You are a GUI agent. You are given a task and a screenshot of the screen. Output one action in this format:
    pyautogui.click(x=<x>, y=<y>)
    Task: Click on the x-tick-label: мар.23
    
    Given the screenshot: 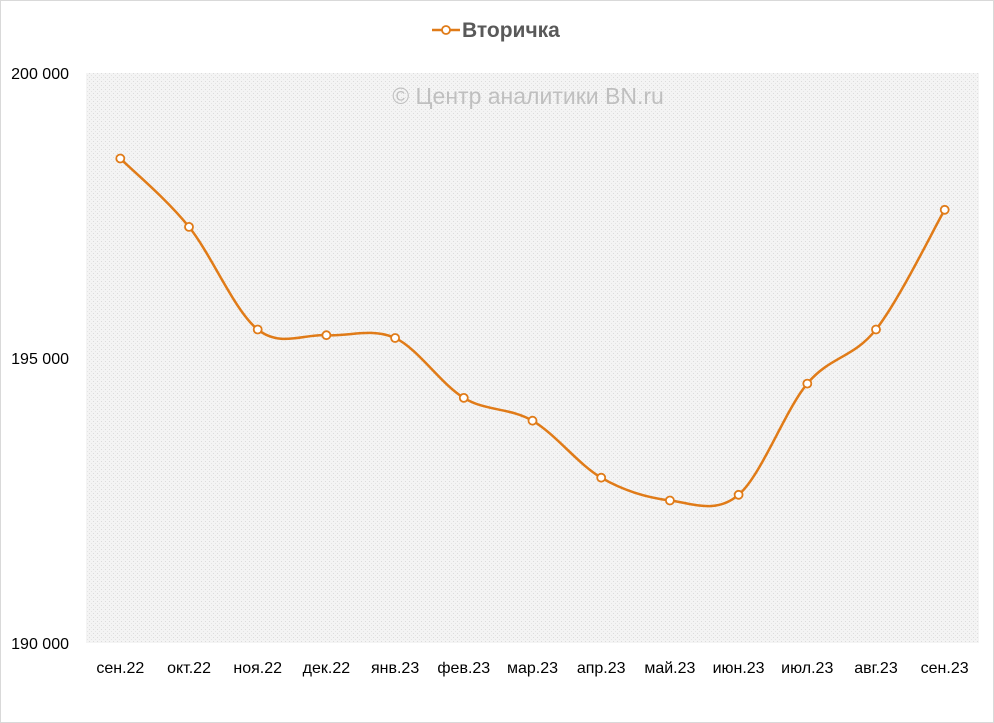 What is the action you would take?
    pyautogui.click(x=532, y=668)
    